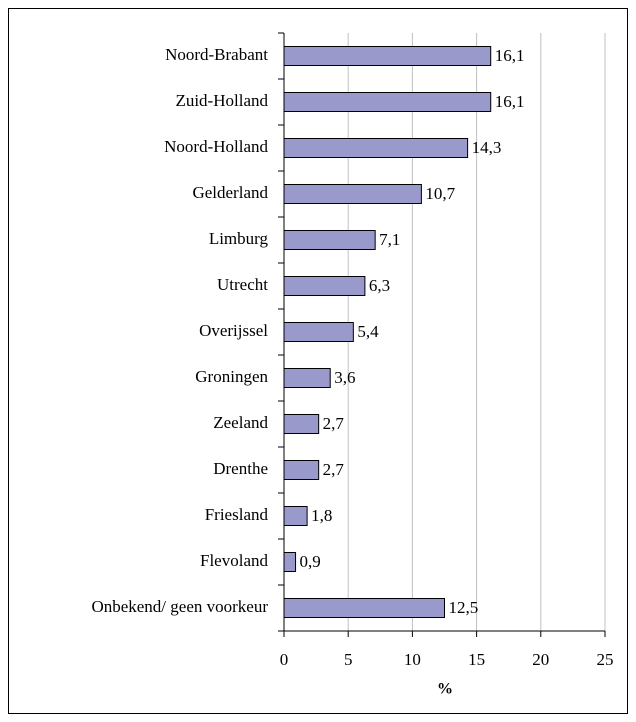 This screenshot has width=636, height=722. Describe the element at coordinates (321, 515) in the screenshot. I see `value-label: 1,8` at that location.